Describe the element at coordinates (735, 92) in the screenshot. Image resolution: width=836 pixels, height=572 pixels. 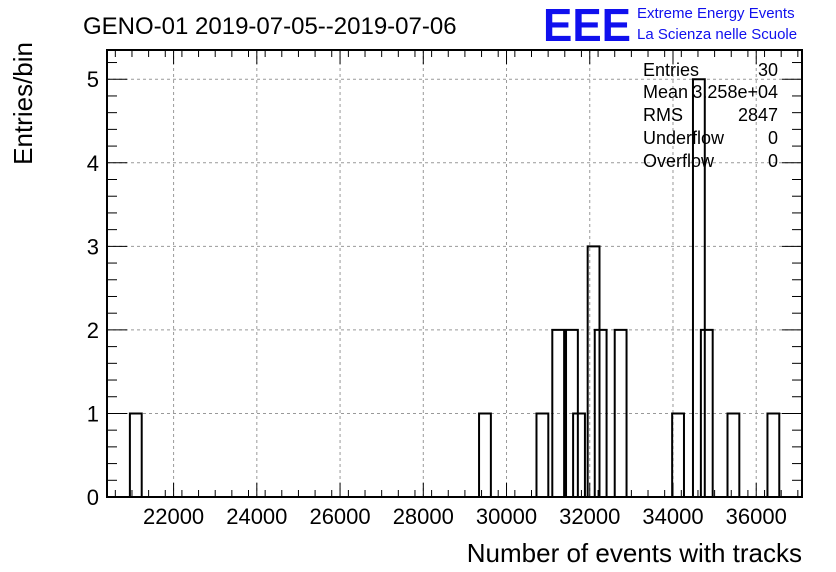
I see `stat-value-mean: 3.258e+04` at that location.